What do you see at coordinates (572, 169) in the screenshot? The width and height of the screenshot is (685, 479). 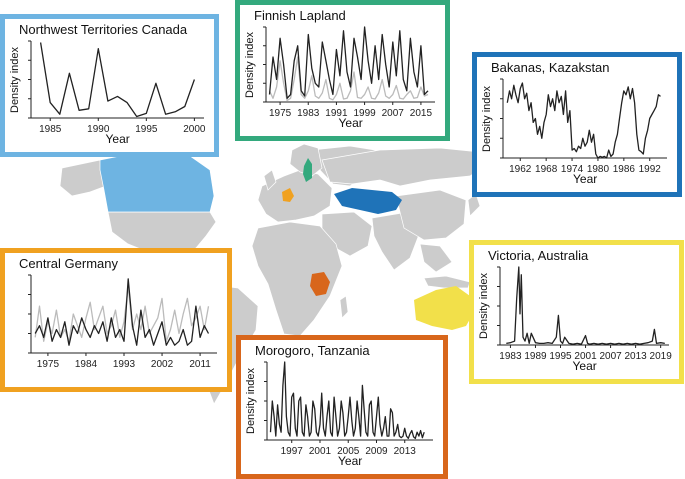 I see `x-tick-label: 1974` at bounding box center [572, 169].